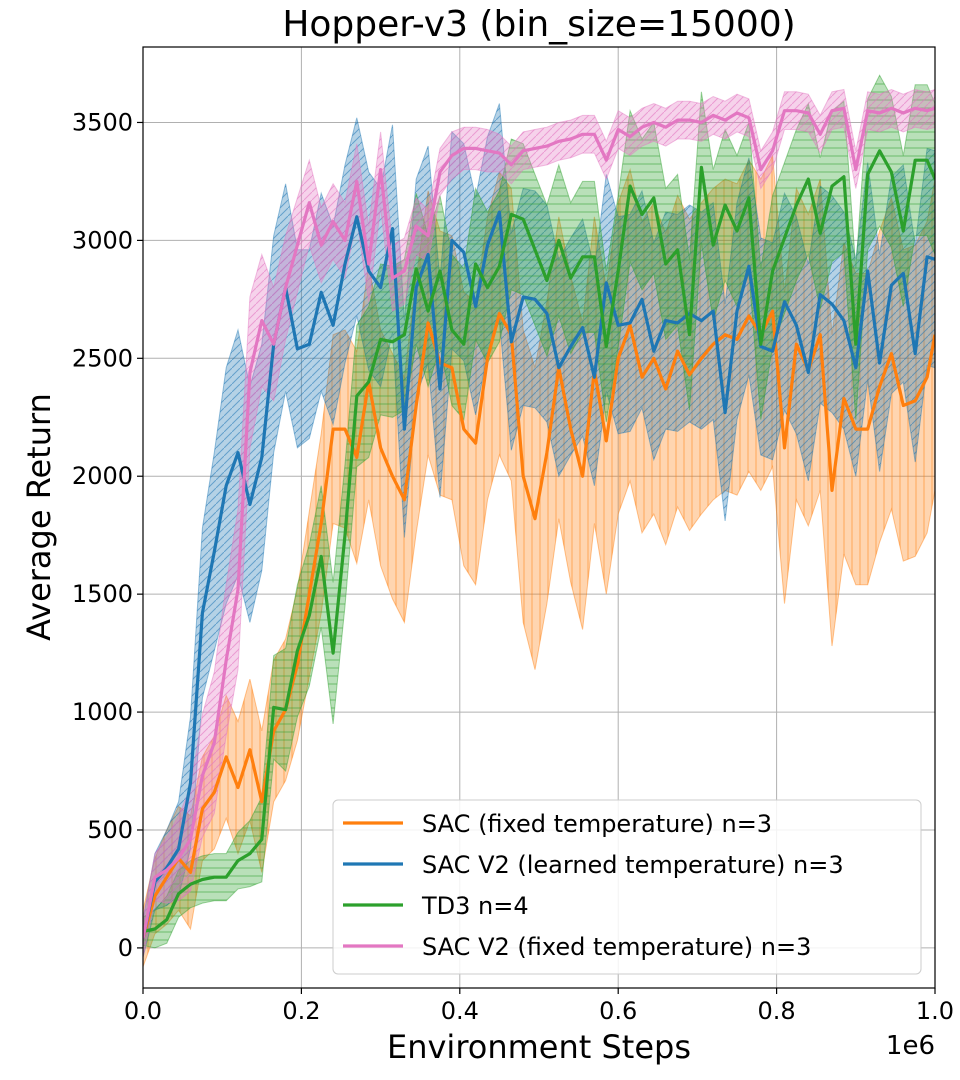 The width and height of the screenshot is (960, 1080). I want to click on y-tick-label: 500, so click(110, 830).